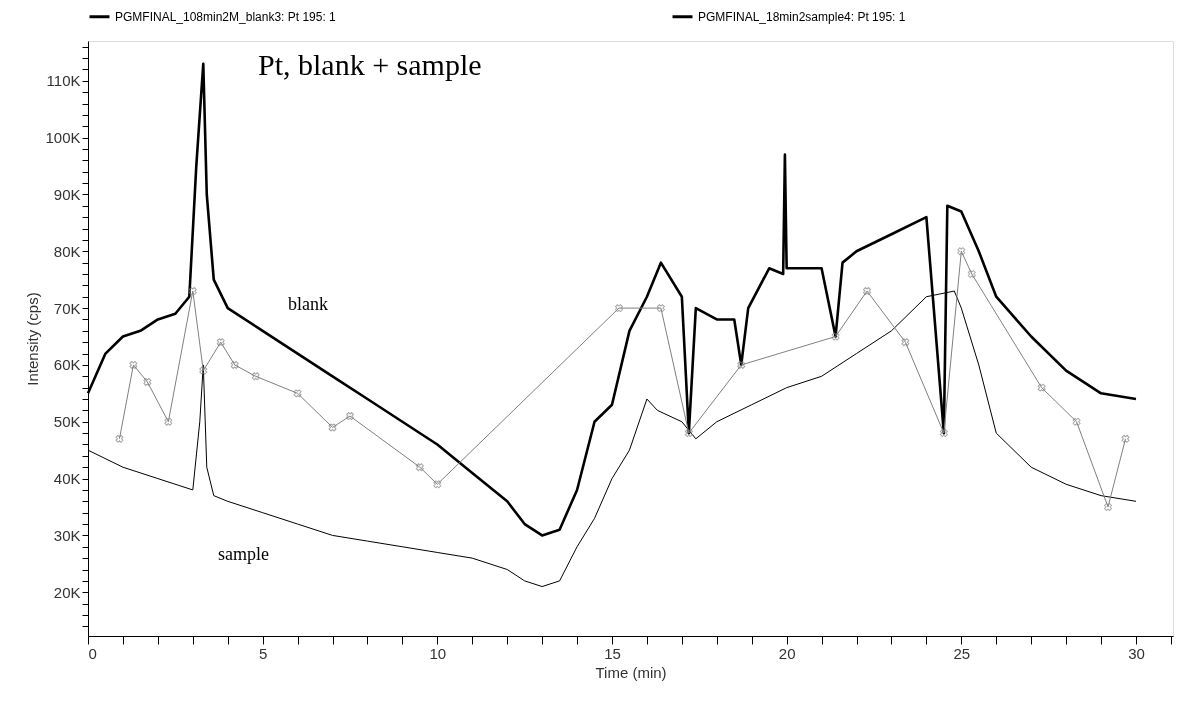  Describe the element at coordinates (370, 64) in the screenshot. I see `annotation: Pt, blank + sample` at that location.